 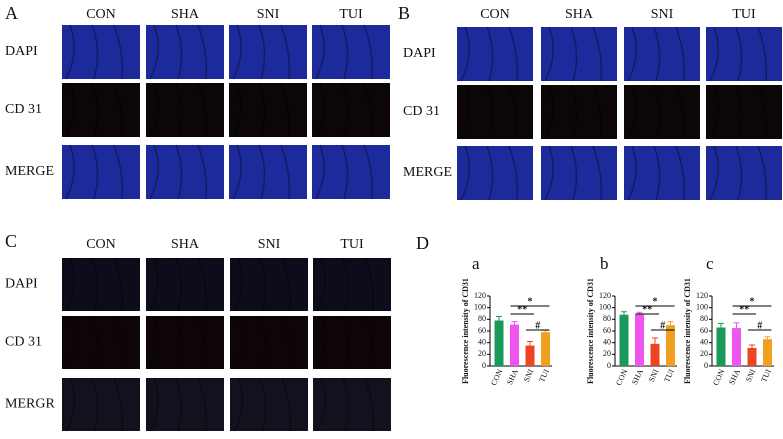 What do you see at coordinates (421, 111) in the screenshot?
I see `row-label: CD 31` at bounding box center [421, 111].